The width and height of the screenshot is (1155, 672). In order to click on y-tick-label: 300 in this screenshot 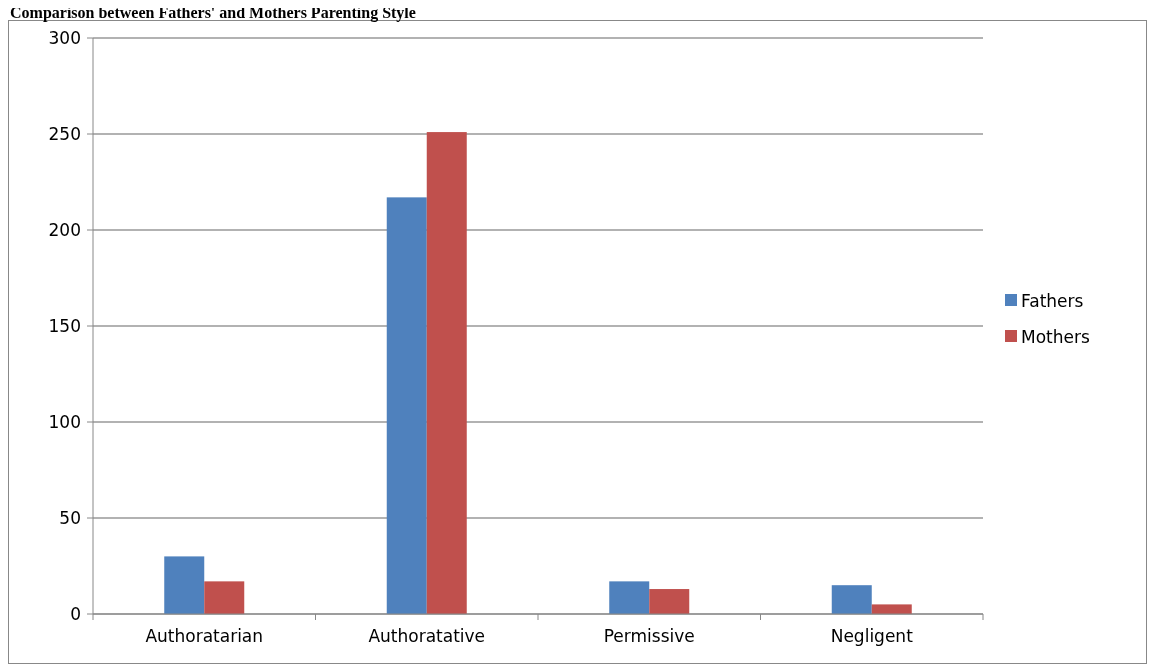, I will do `click(64, 37)`.